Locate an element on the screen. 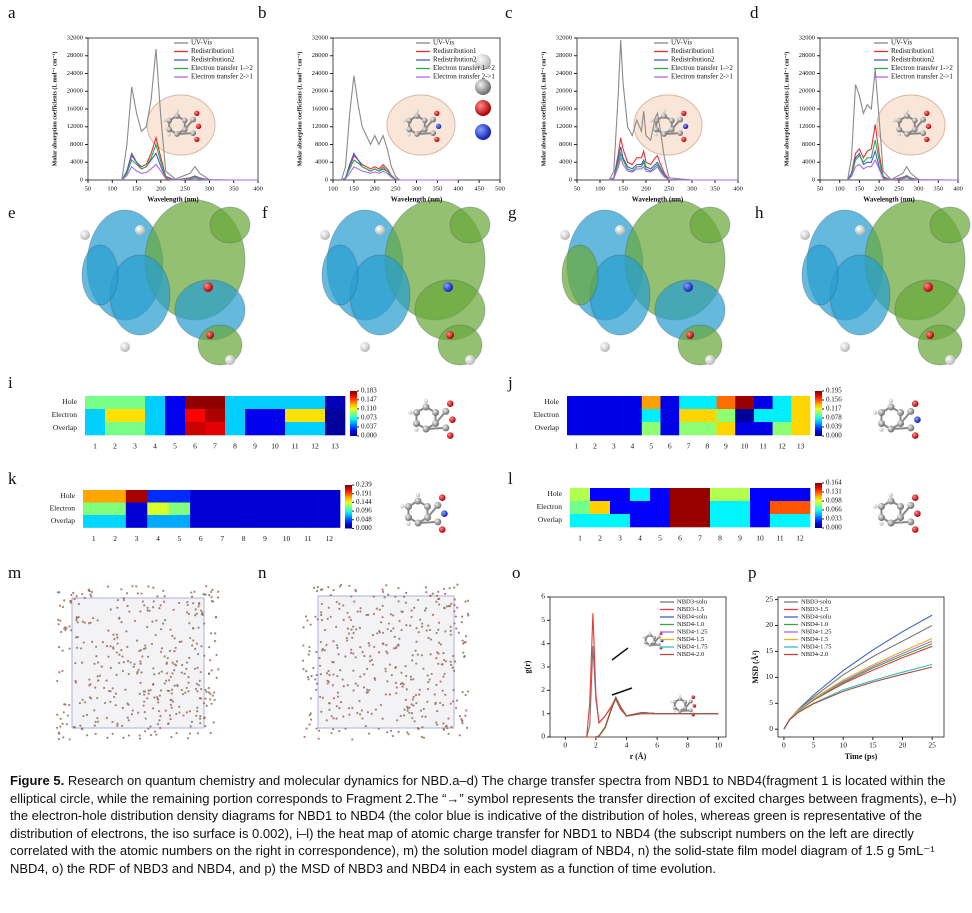 This screenshot has height=913, width=972. colorbar is located at coordinates (353, 413).